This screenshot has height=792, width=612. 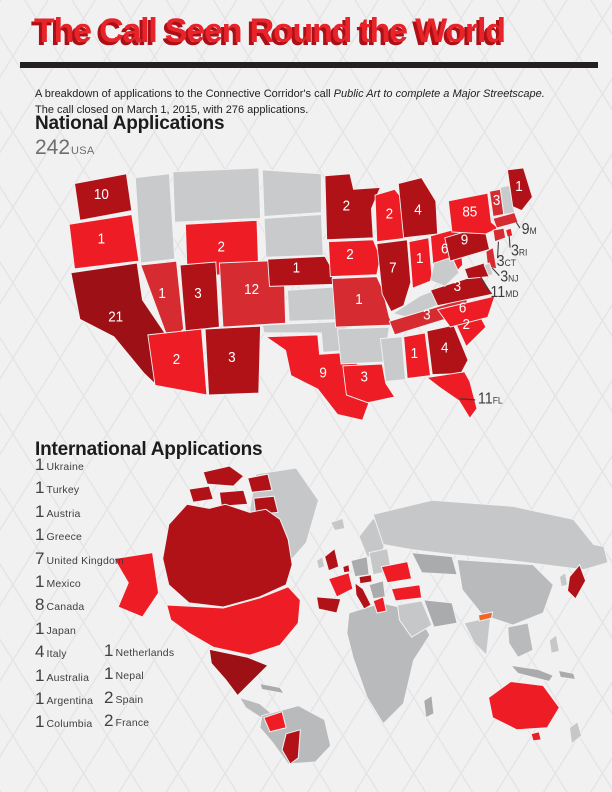 What do you see at coordinates (505, 592) in the screenshot?
I see `country-china` at bounding box center [505, 592].